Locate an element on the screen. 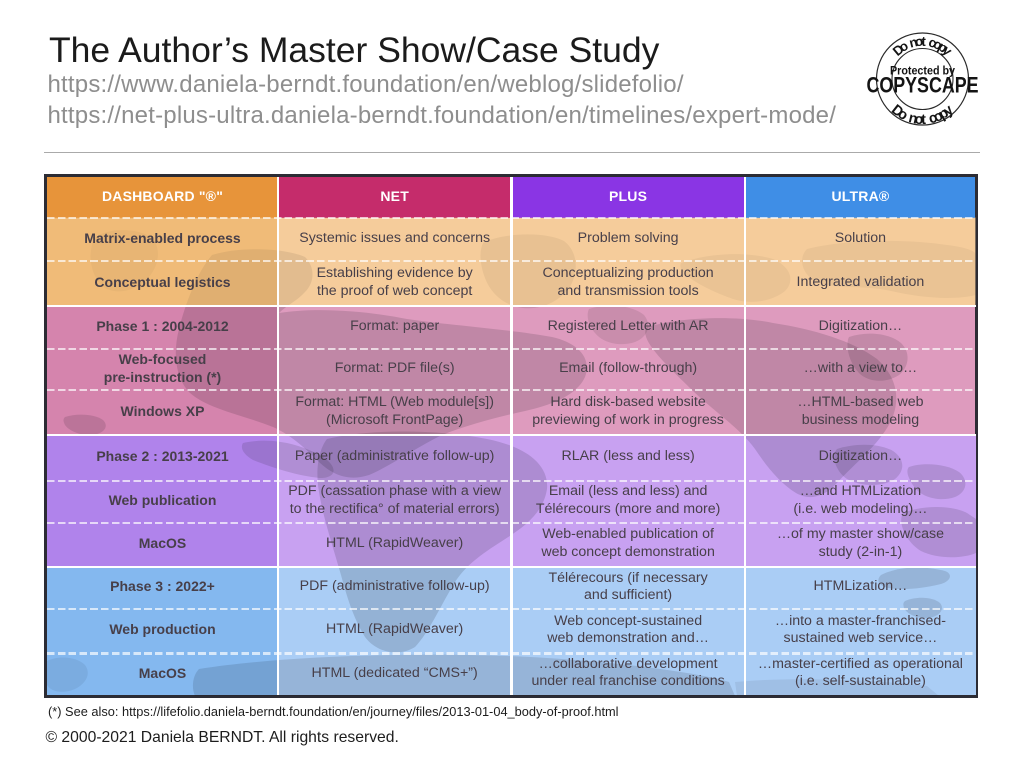 This screenshot has width=1024, height=768. svg-text: COPYSCAPE is located at coordinates (923, 85).